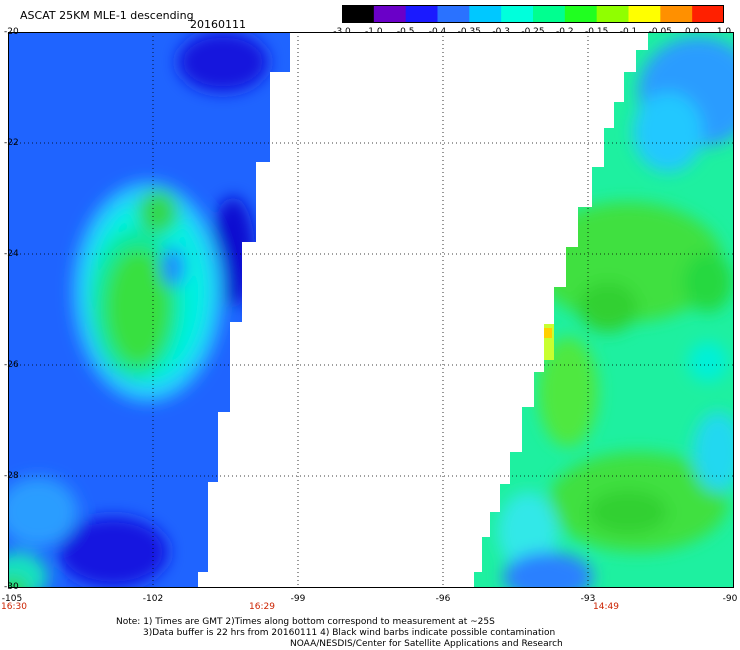 This screenshot has width=740, height=650. Describe the element at coordinates (262, 607) in the screenshot. I see `pass-time-label: 16:29` at that location.